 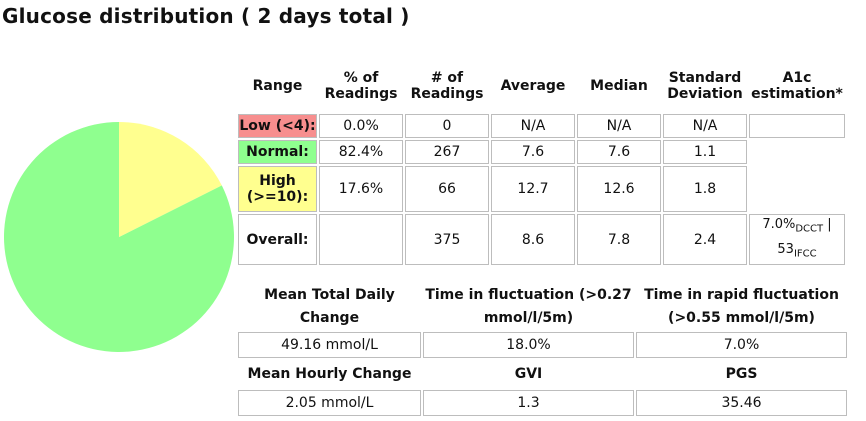 I want to click on avg-high: 12.7, so click(x=533, y=189).